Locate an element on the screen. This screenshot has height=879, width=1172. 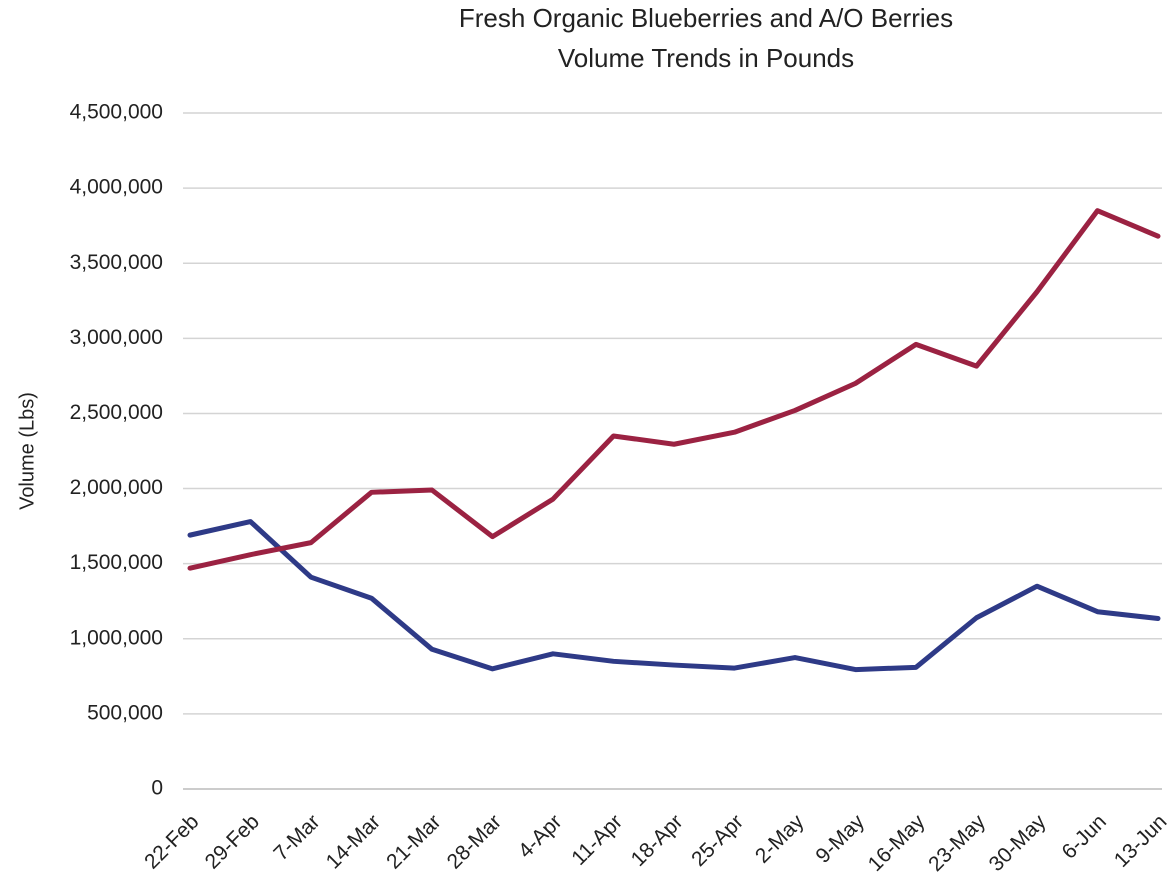
y-tick-label: 2,500,000 is located at coordinates (116, 412).